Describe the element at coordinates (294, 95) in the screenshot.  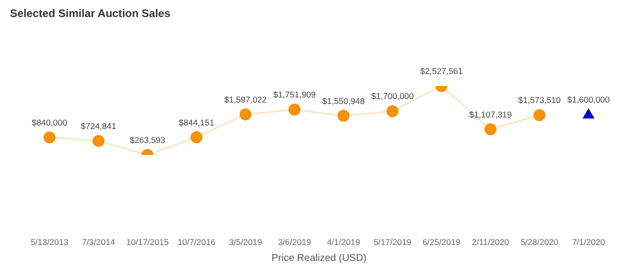
I see `data-label: $1,751,909` at that location.